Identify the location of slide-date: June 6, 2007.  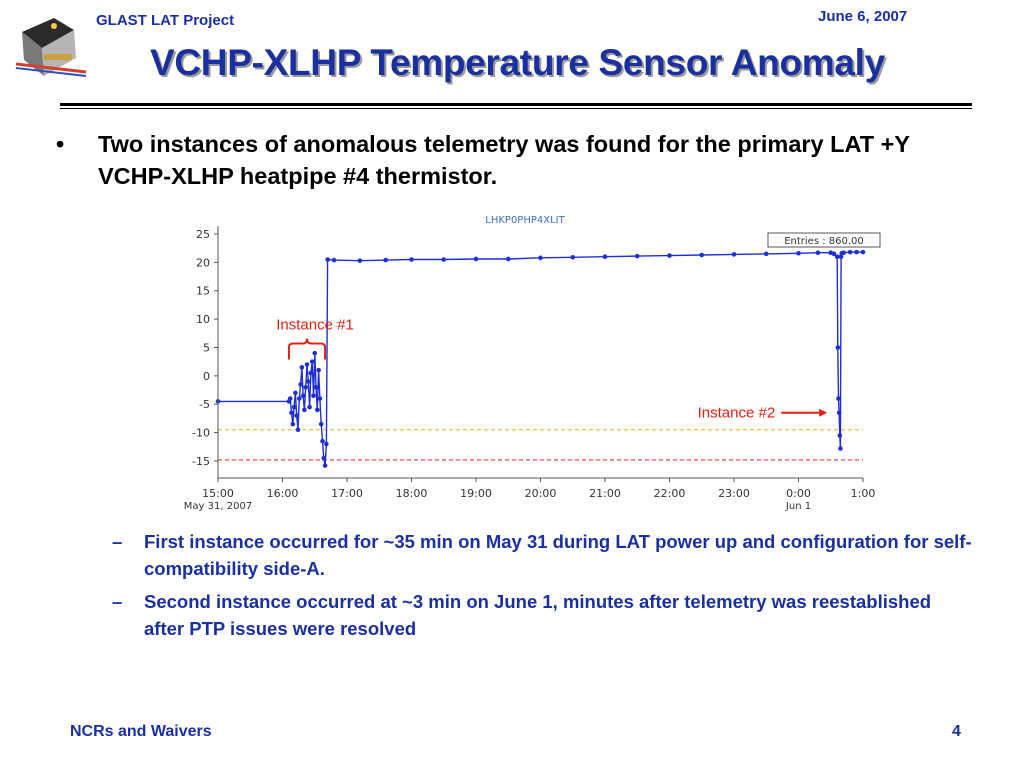
(863, 16).